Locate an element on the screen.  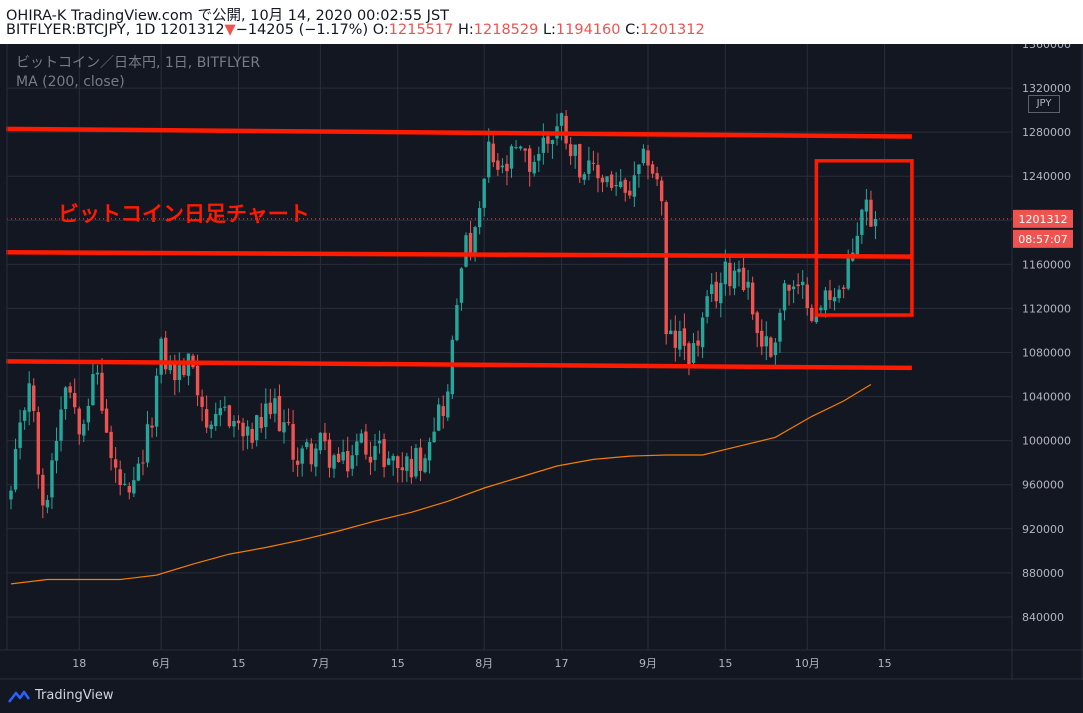
last-price-tag: 1201312 08:57:07 is located at coordinates (1043, 228).